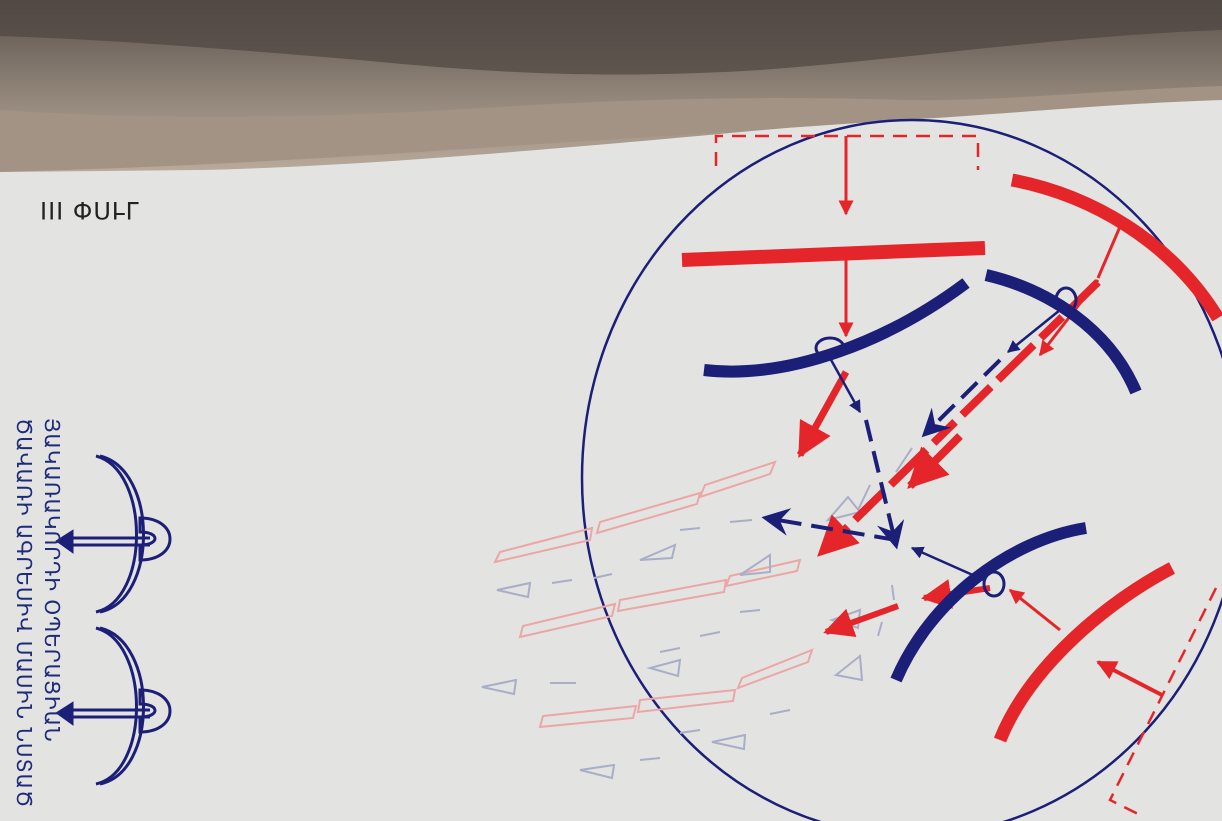  What do you see at coordinates (52, 580) in the screenshot?
I see `legend-text-line-1: ՅԱԿԱՌԱԿՈՐԴԻ ՕՊԵՐԱՑԻԱՆ` at bounding box center [52, 580].